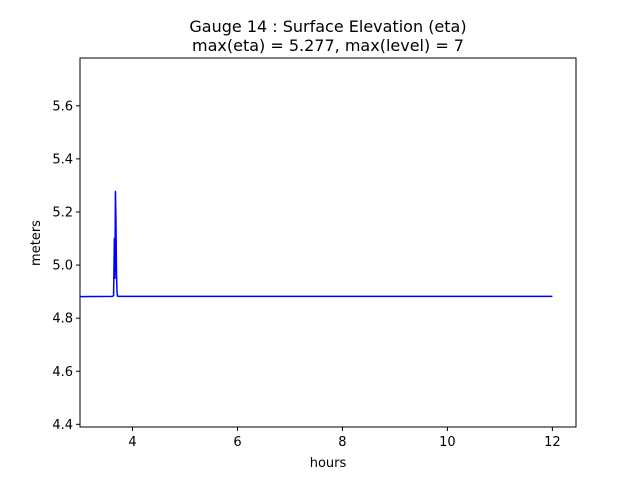 This screenshot has width=640, height=480. Describe the element at coordinates (342, 442) in the screenshot. I see `x-tick-label: 8` at that location.